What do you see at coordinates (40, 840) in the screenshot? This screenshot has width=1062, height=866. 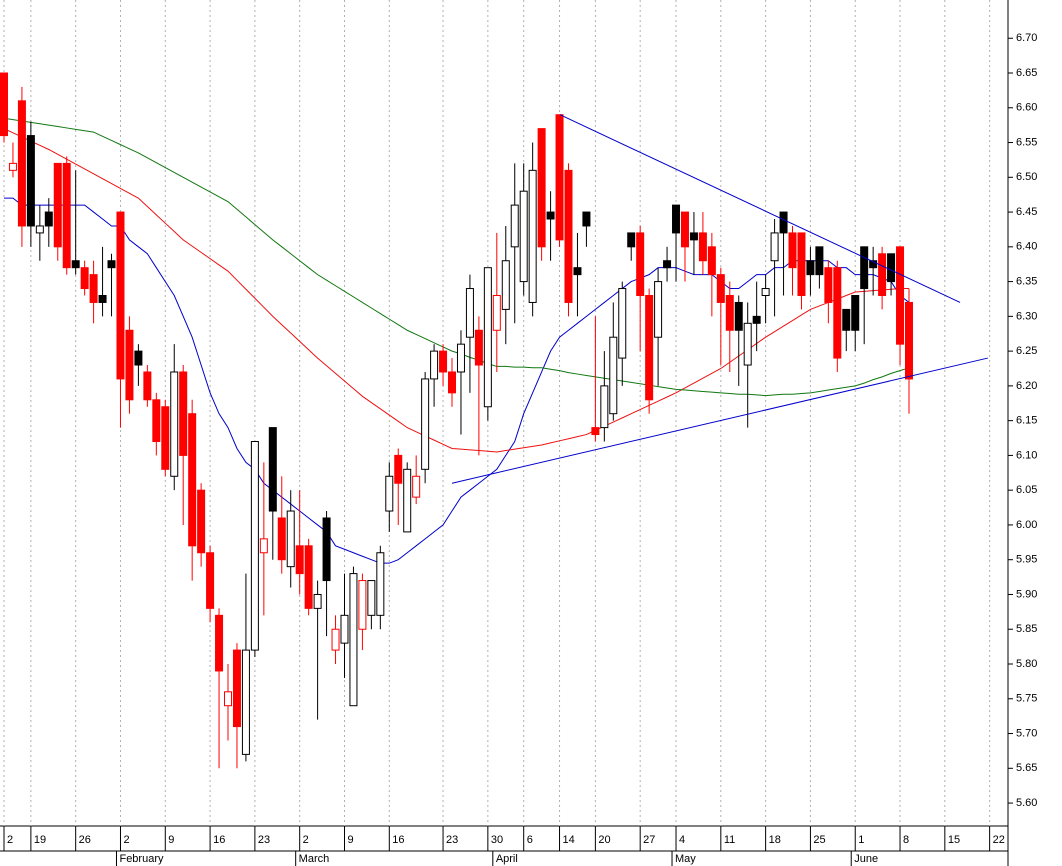 I see `x-tick-label: 19` at bounding box center [40, 840].